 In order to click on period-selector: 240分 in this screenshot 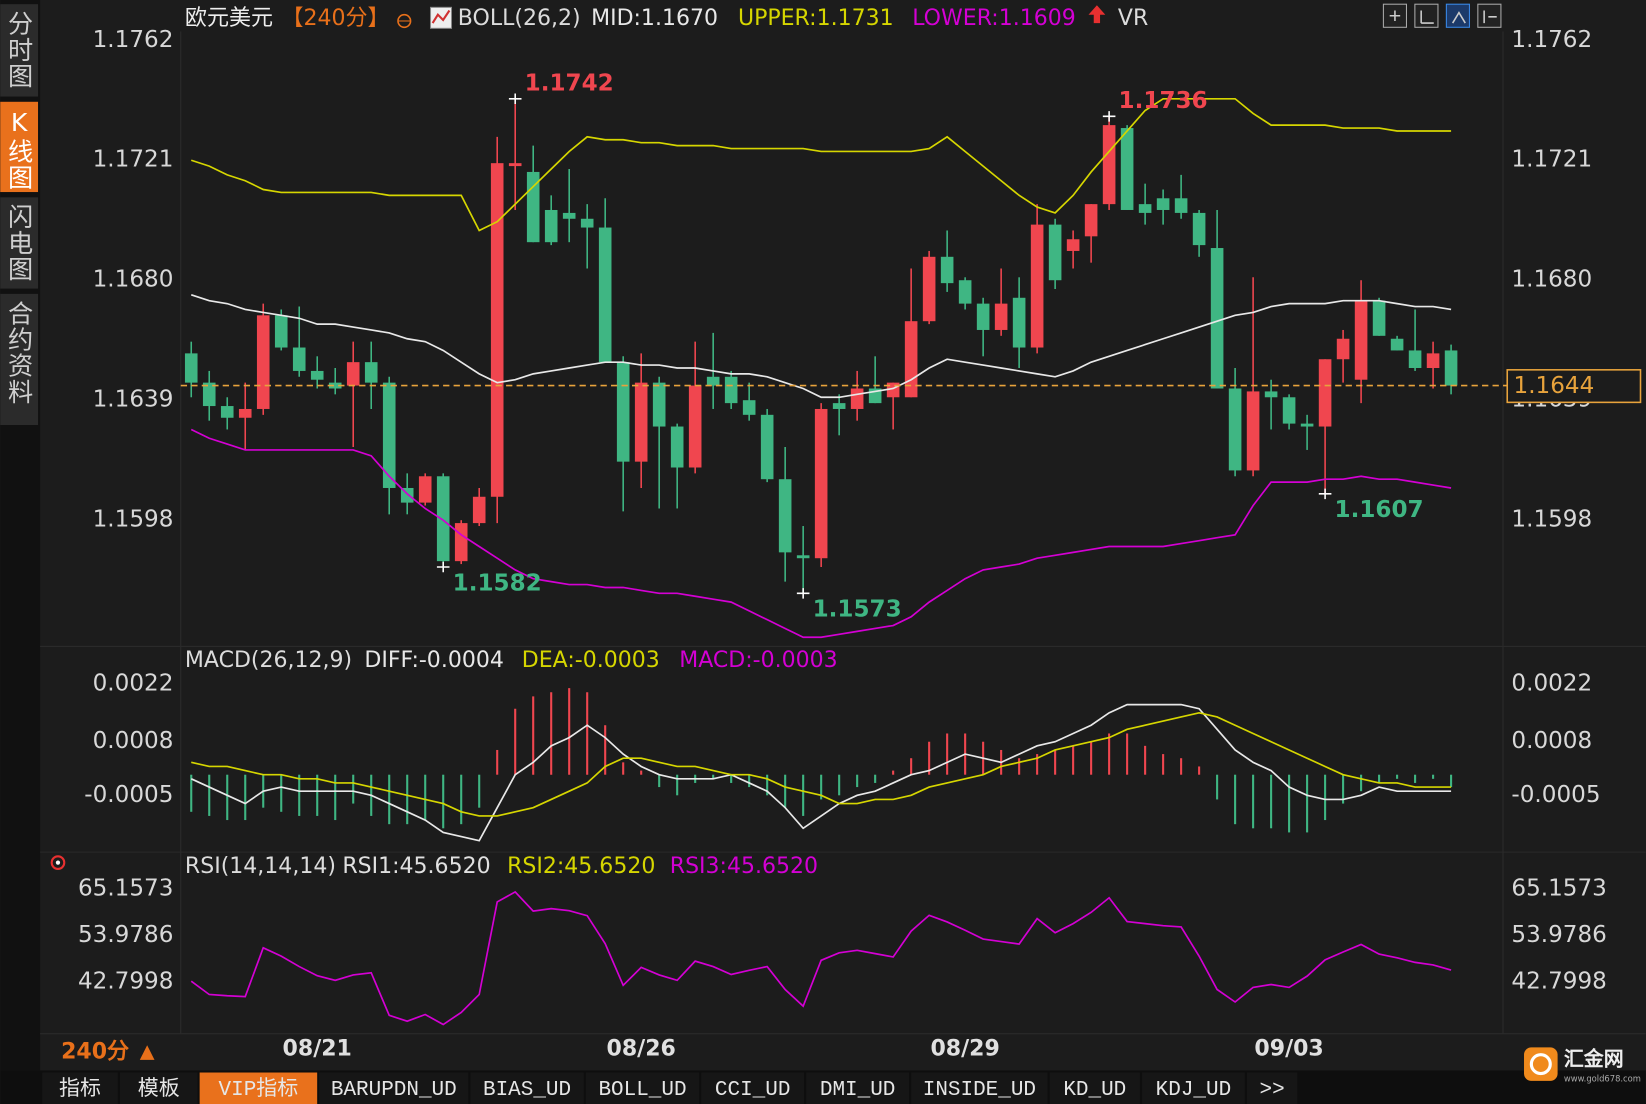, I will do `click(95, 1052)`.